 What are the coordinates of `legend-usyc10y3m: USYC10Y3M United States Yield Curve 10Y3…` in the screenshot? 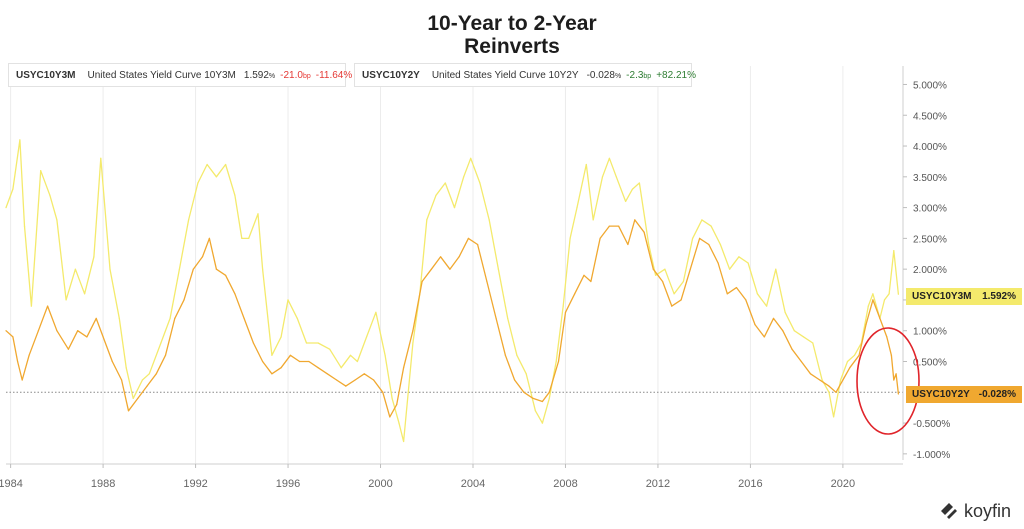 It's located at (180, 75).